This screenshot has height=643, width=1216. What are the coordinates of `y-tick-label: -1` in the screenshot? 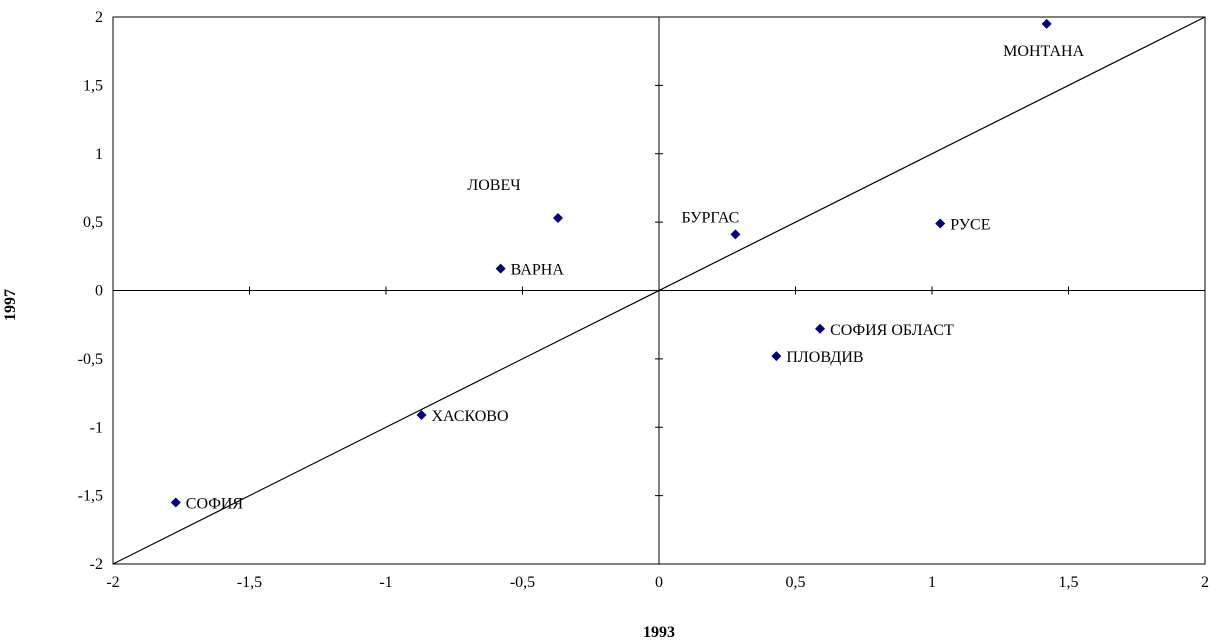 It's located at (96, 427).